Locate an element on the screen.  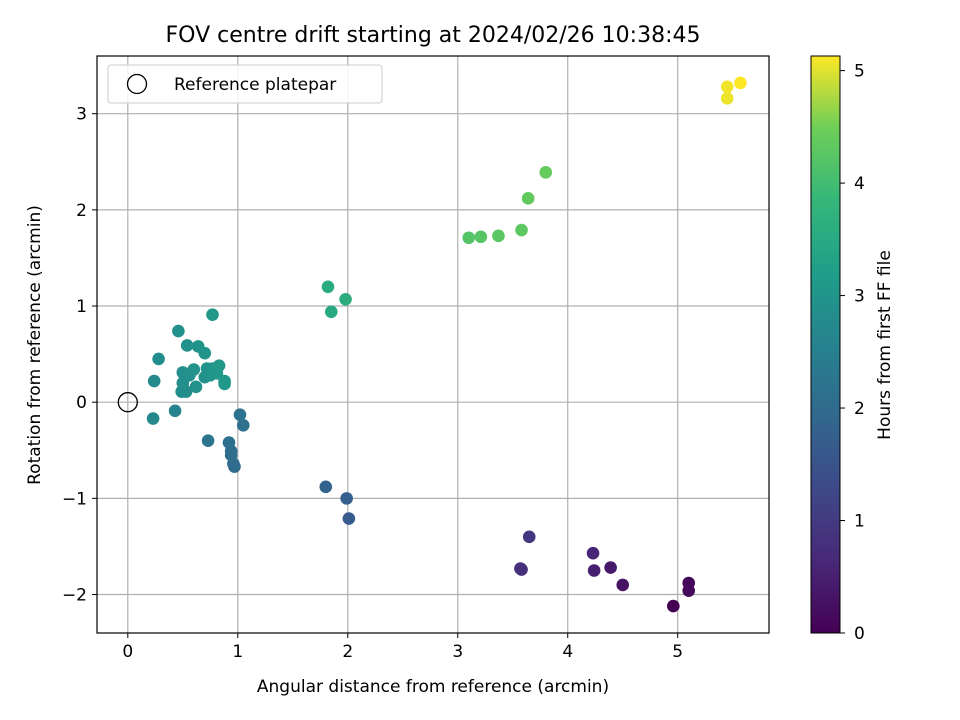
x-axis-label: Angular distance from reference (arcmin) is located at coordinates (433, 687).